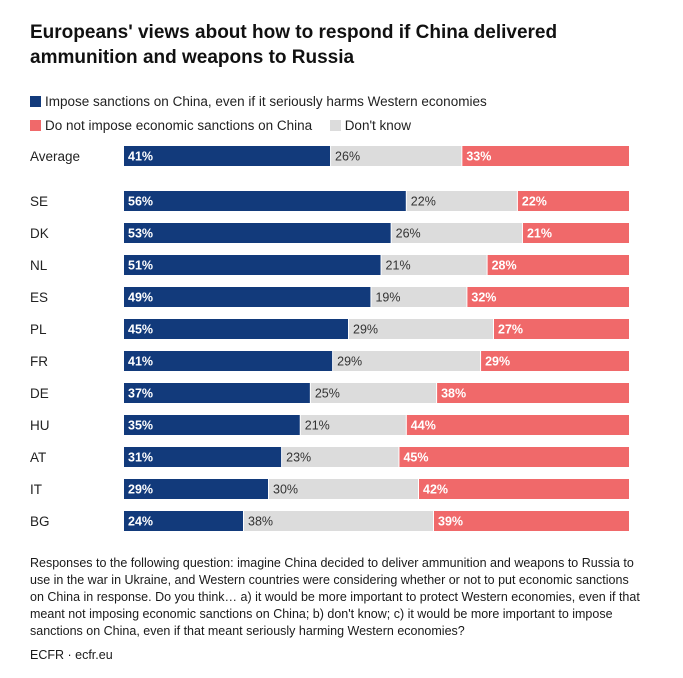 This screenshot has height=678, width=683. Describe the element at coordinates (407, 361) in the screenshot. I see `bar-dont-know-fr` at that location.